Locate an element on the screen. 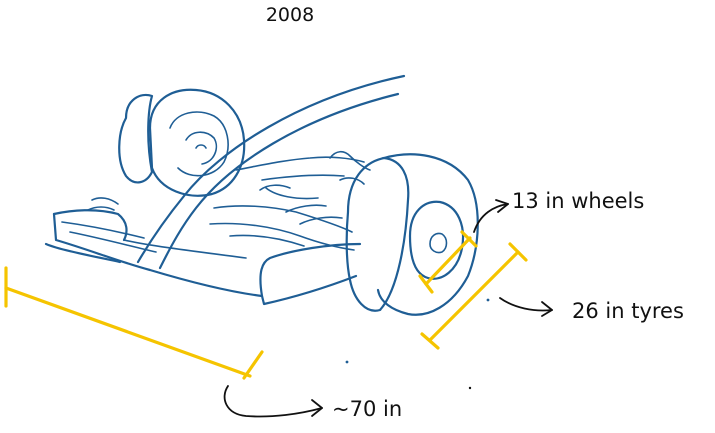  title: 2008 is located at coordinates (290, 15).